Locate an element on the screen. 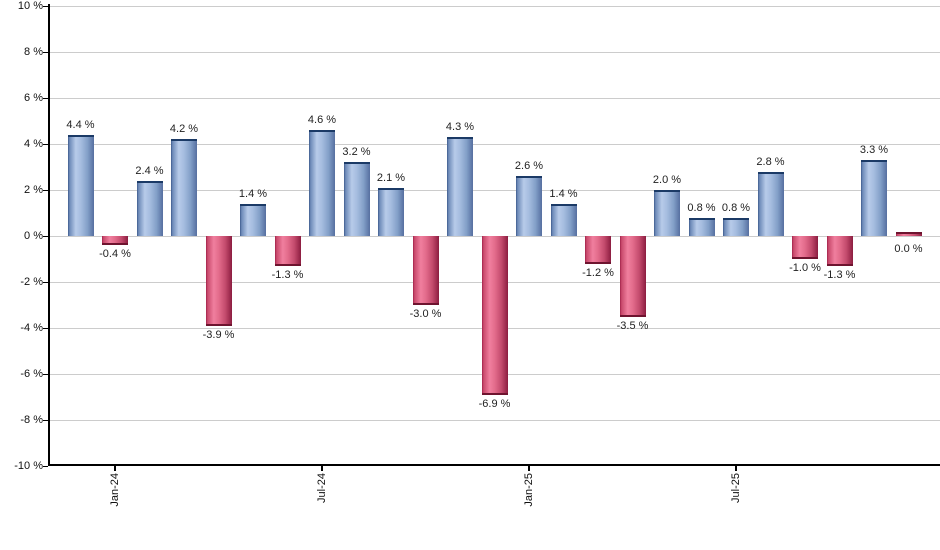 The width and height of the screenshot is (940, 550). bar-value-label: -3.0 % is located at coordinates (425, 314).